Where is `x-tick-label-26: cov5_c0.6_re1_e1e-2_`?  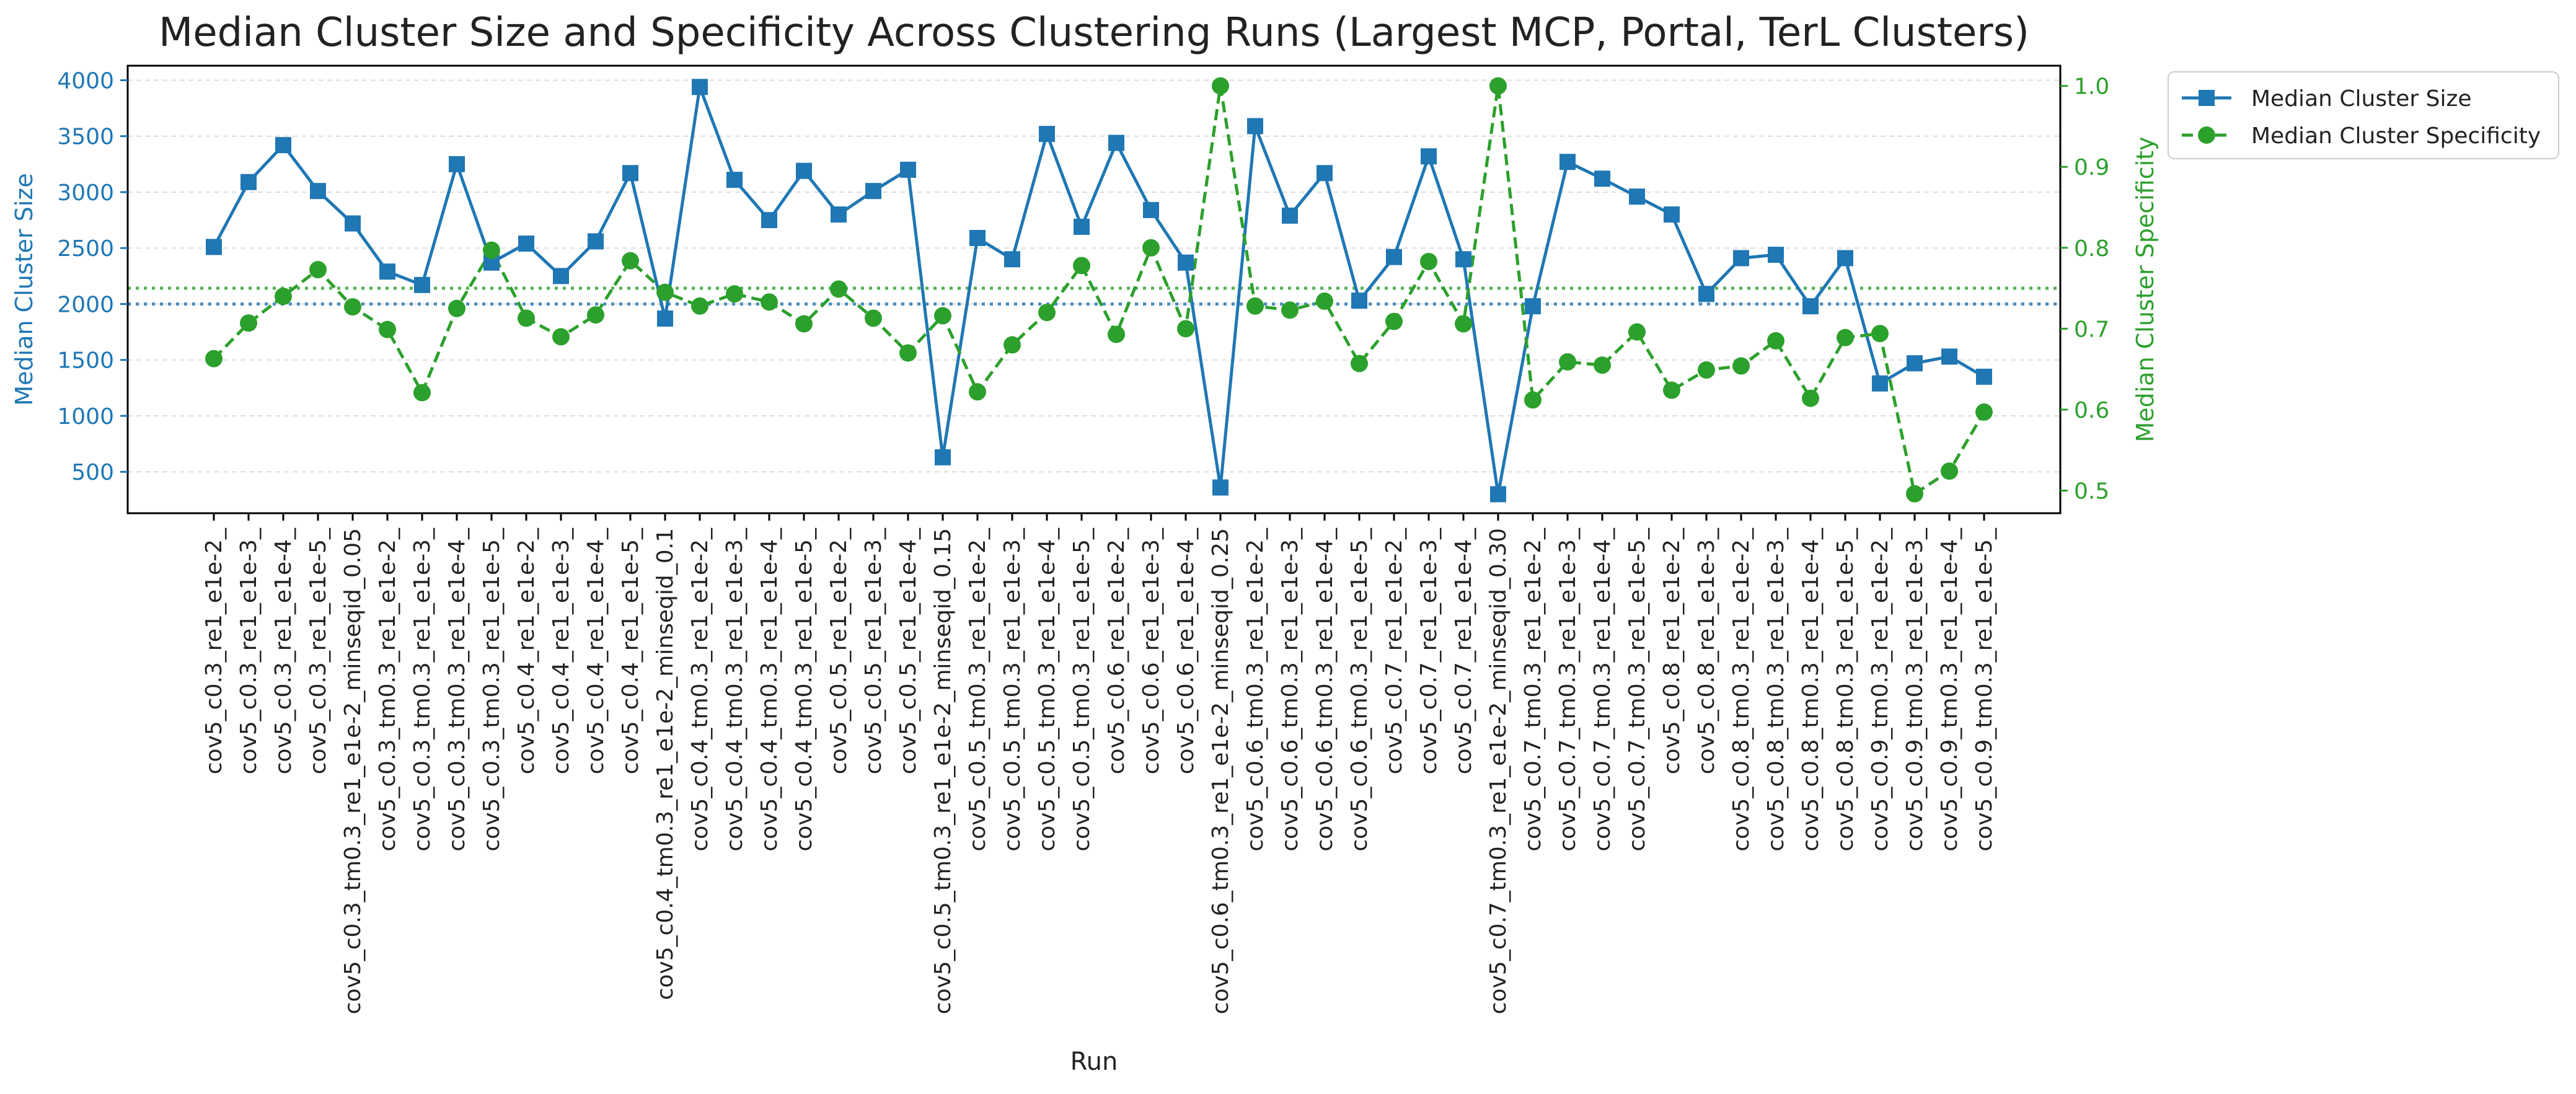 x-tick-label-26: cov5_c0.6_re1_e1e-2_ is located at coordinates (1116, 650).